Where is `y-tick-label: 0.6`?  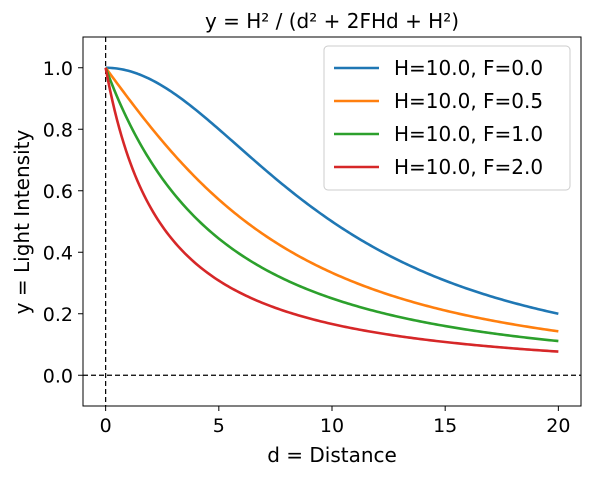 y-tick-label: 0.6 is located at coordinates (58, 192).